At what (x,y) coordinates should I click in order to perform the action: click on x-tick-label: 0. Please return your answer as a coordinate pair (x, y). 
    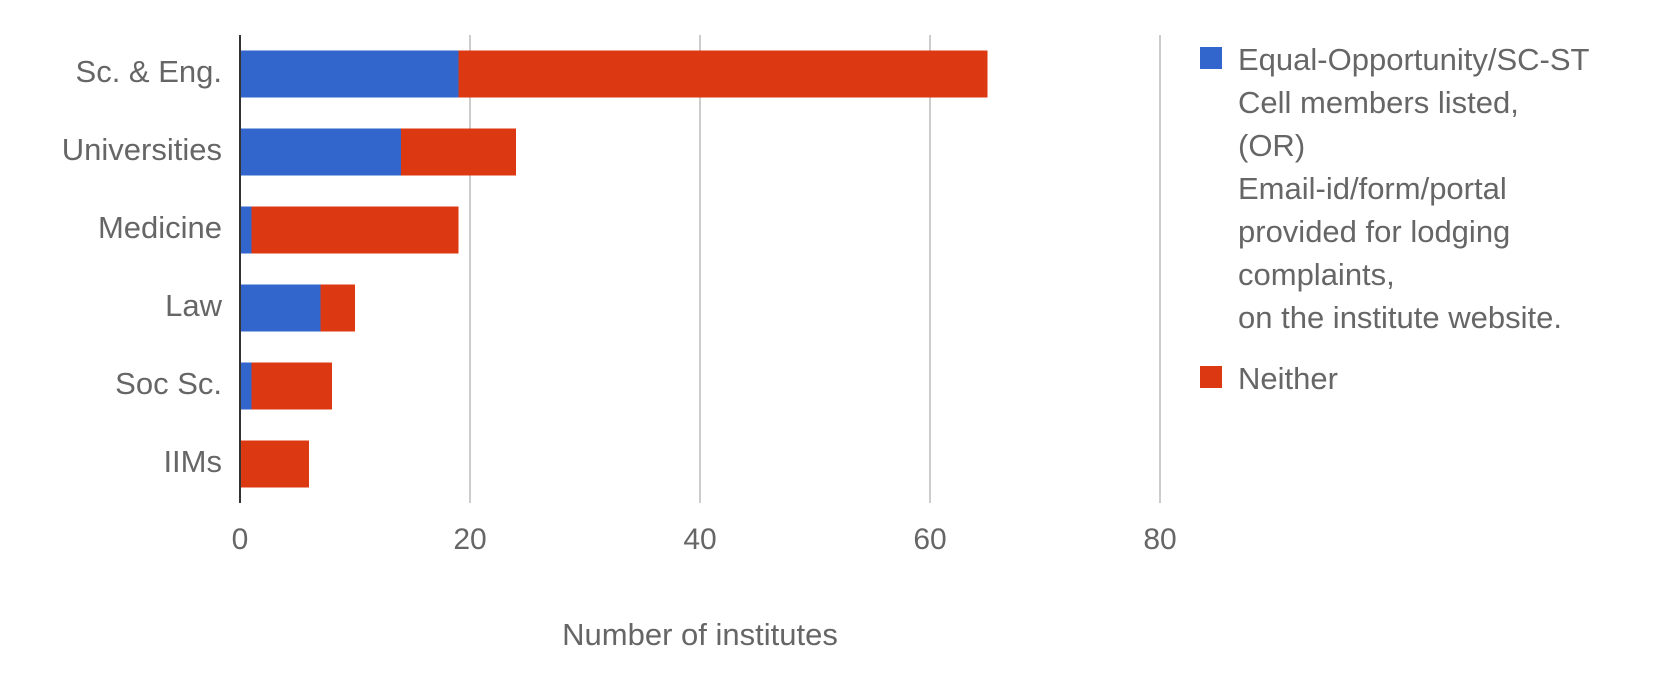
    Looking at the image, I should click on (240, 539).